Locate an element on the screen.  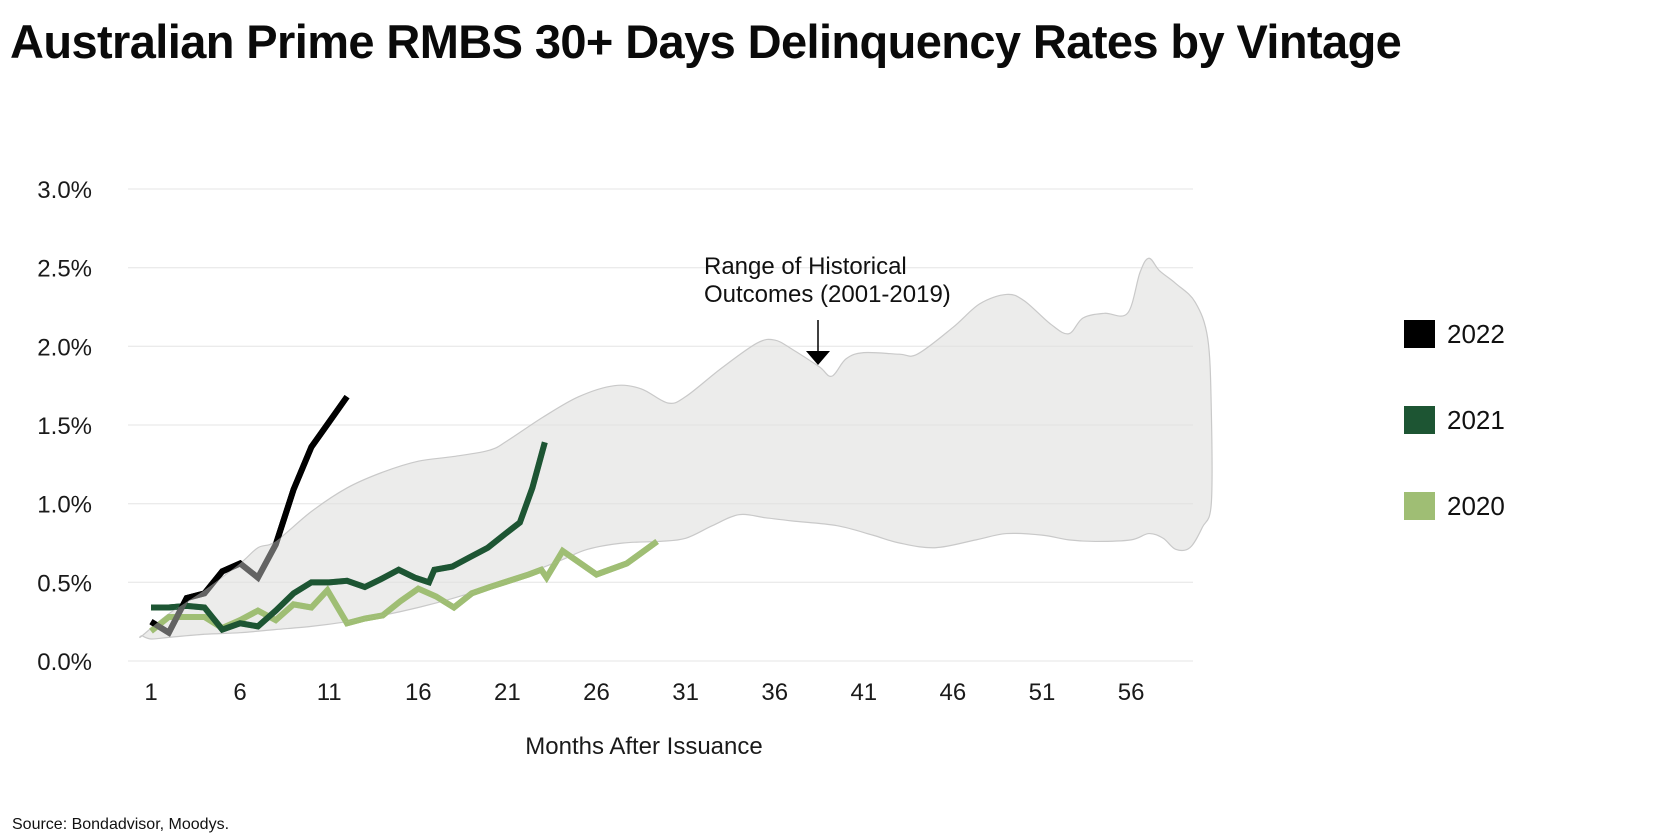
x-tick-label: 56 is located at coordinates (1131, 692).